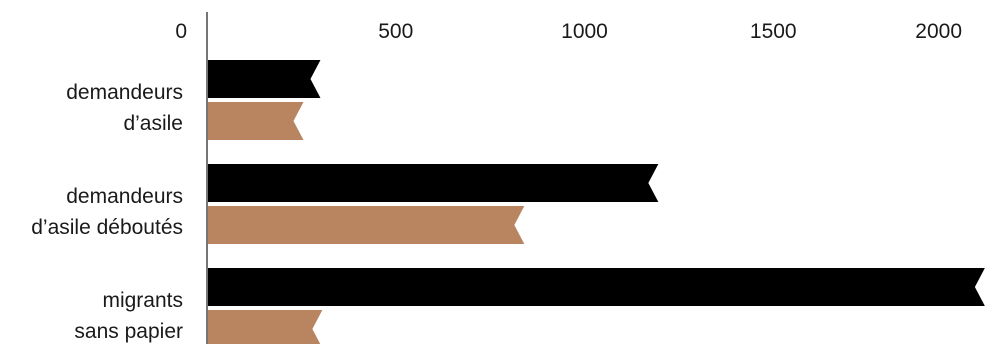  Describe the element at coordinates (142, 300) in the screenshot. I see `category-label: migrants` at that location.